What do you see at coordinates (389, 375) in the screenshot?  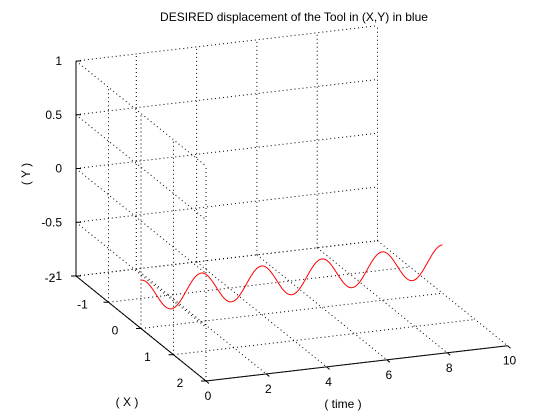 I see `time-tick-label: 6` at bounding box center [389, 375].